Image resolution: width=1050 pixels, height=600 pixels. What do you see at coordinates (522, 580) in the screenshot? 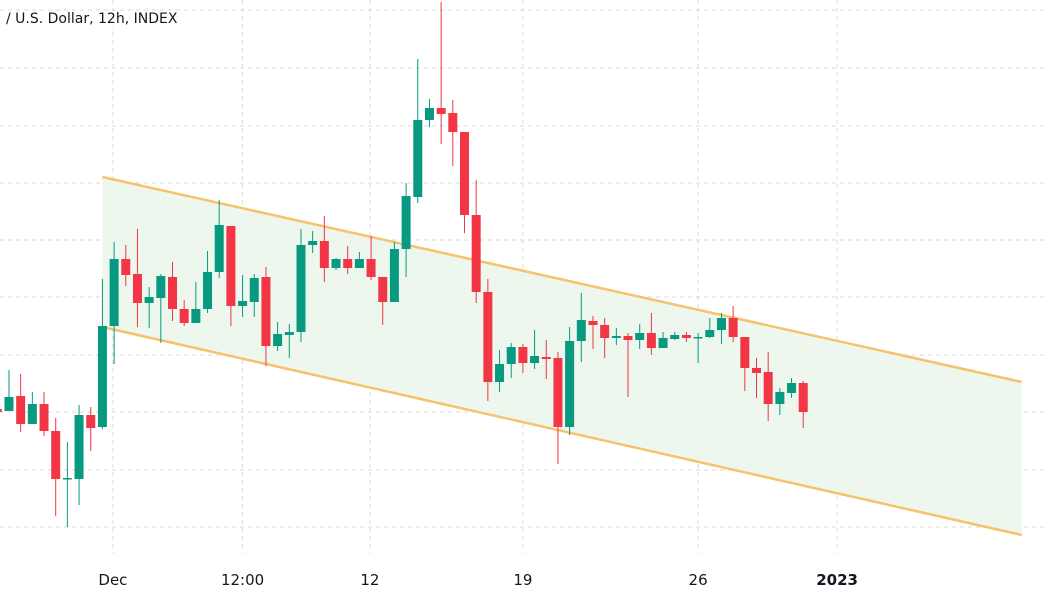
I see `x-tick-label: 19` at bounding box center [522, 580].